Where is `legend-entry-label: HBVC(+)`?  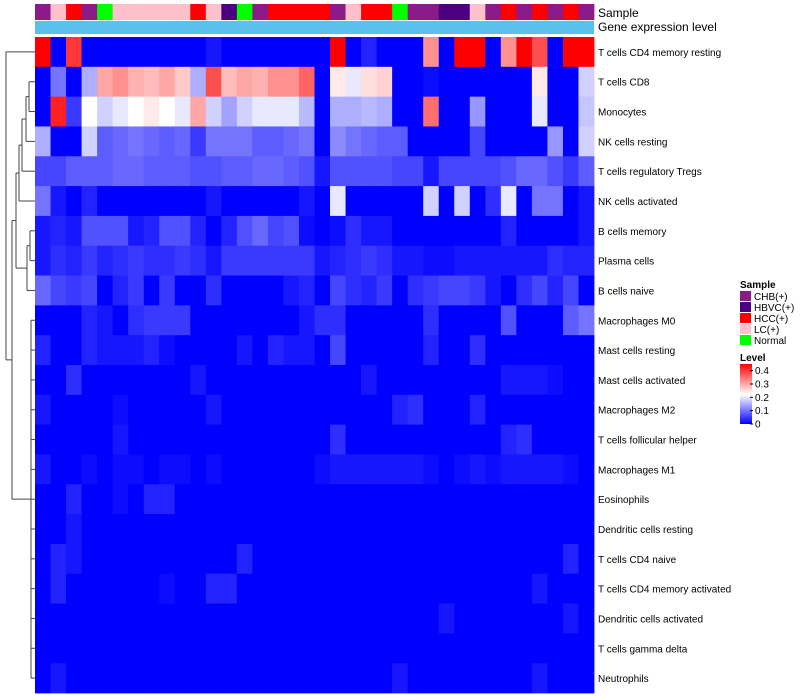
legend-entry-label: HBVC(+) is located at coordinates (774, 308).